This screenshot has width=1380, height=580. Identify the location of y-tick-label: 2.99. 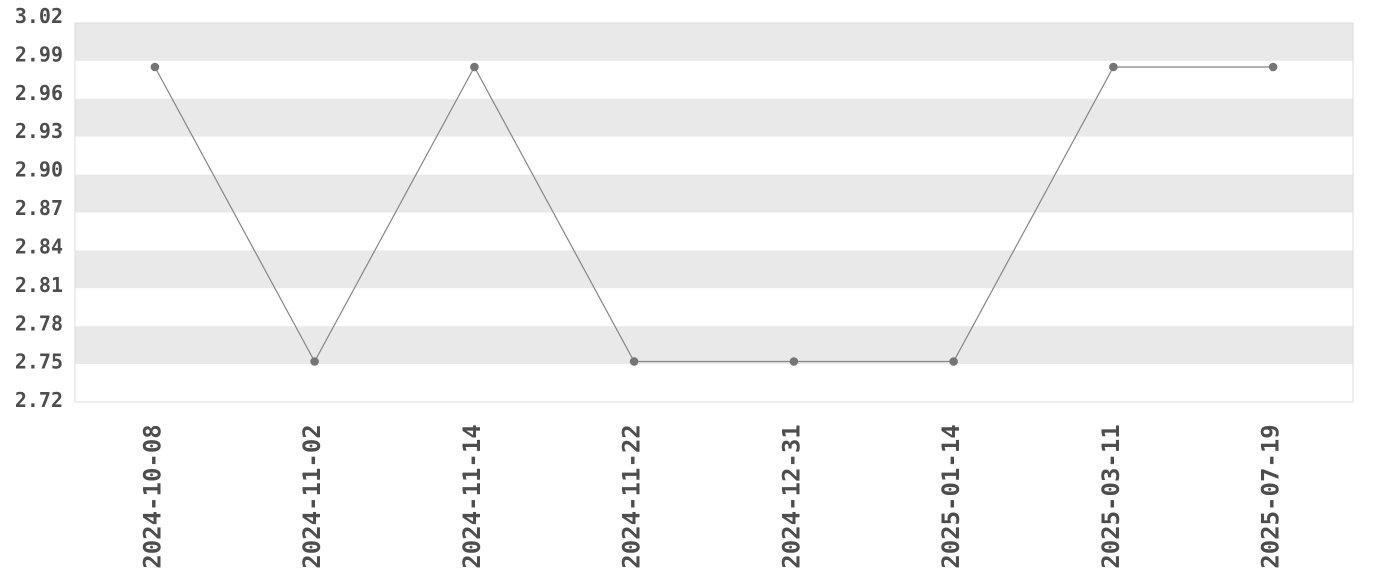
(39, 54).